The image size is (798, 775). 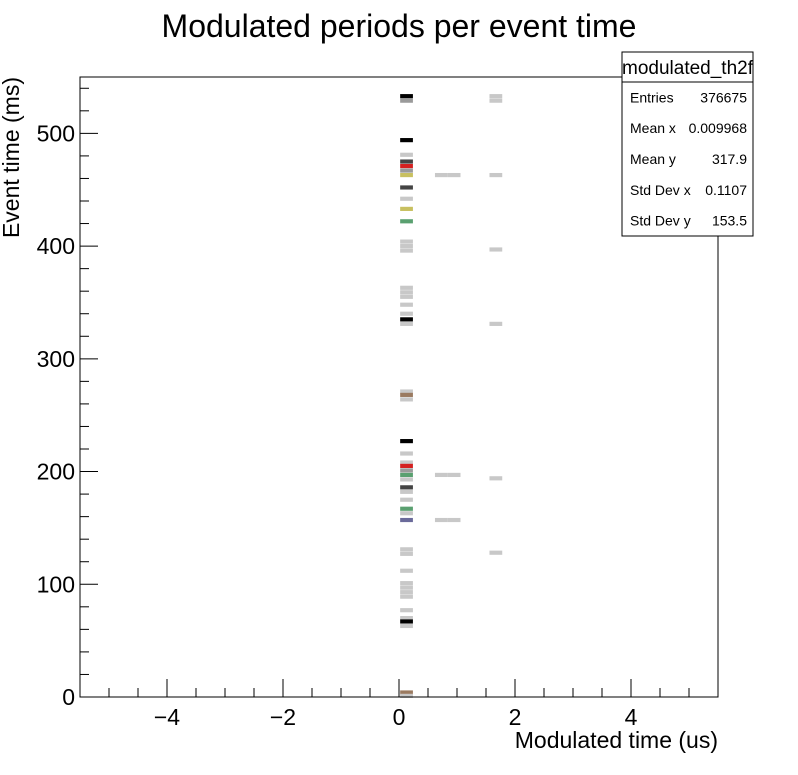 I want to click on y-tick-label: 500, so click(x=56, y=133).